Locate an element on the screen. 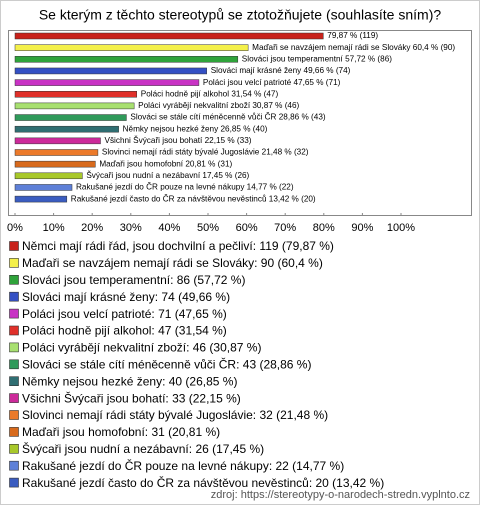 This screenshot has width=480, height=505. x-tick-label: 70% is located at coordinates (285, 228).